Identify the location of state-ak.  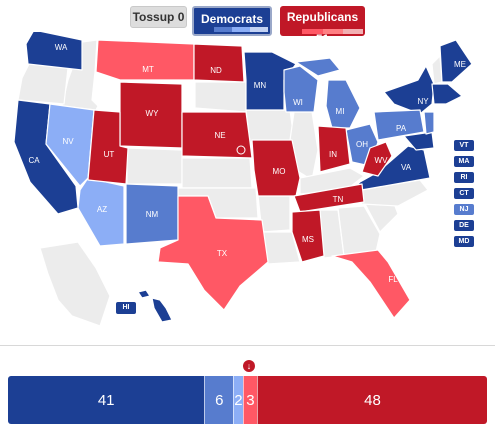
(75, 284).